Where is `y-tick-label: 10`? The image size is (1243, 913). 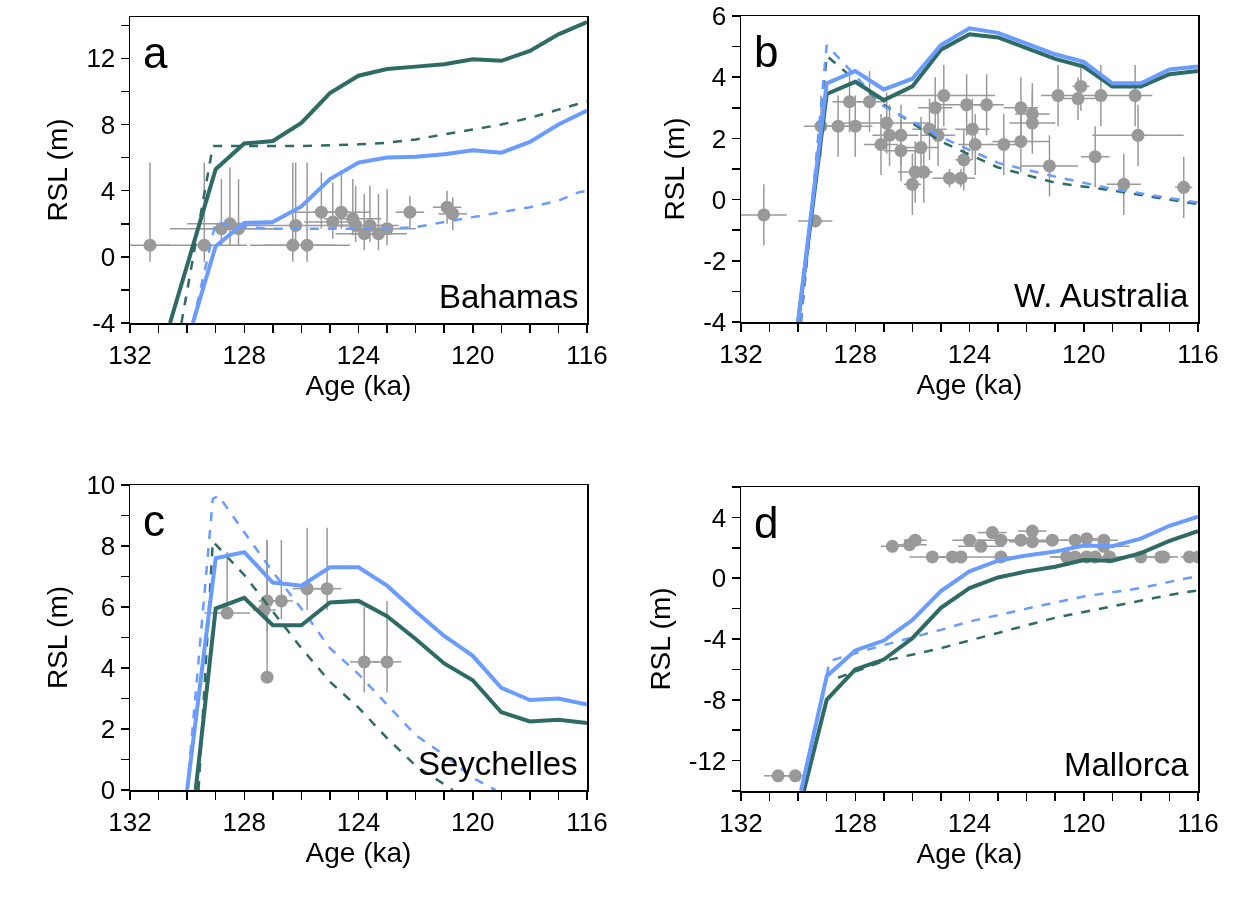 y-tick-label: 10 is located at coordinates (101, 485).